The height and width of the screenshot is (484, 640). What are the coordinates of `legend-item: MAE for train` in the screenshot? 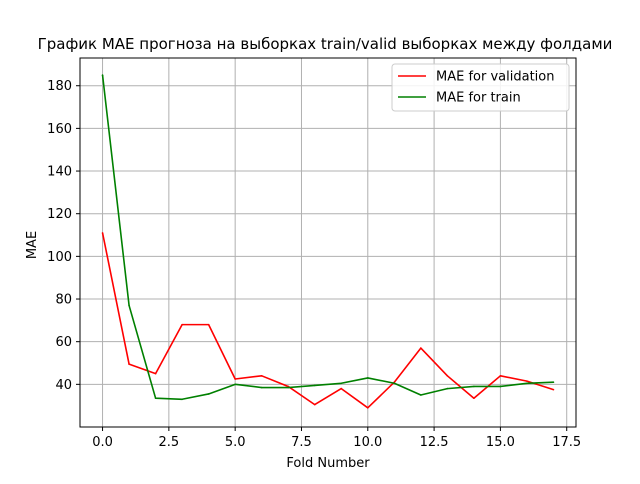 It's located at (459, 98).